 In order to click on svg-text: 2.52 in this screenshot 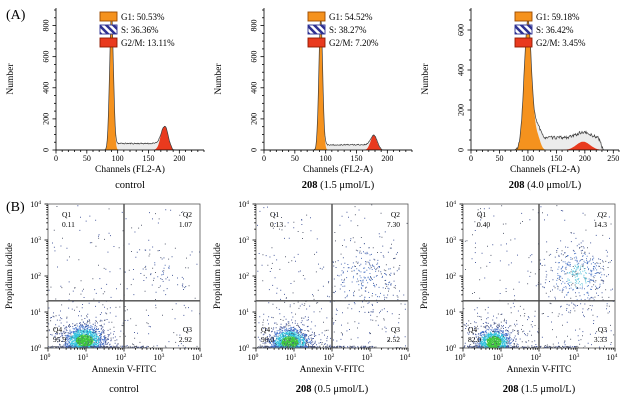, I will do `click(393, 339)`.